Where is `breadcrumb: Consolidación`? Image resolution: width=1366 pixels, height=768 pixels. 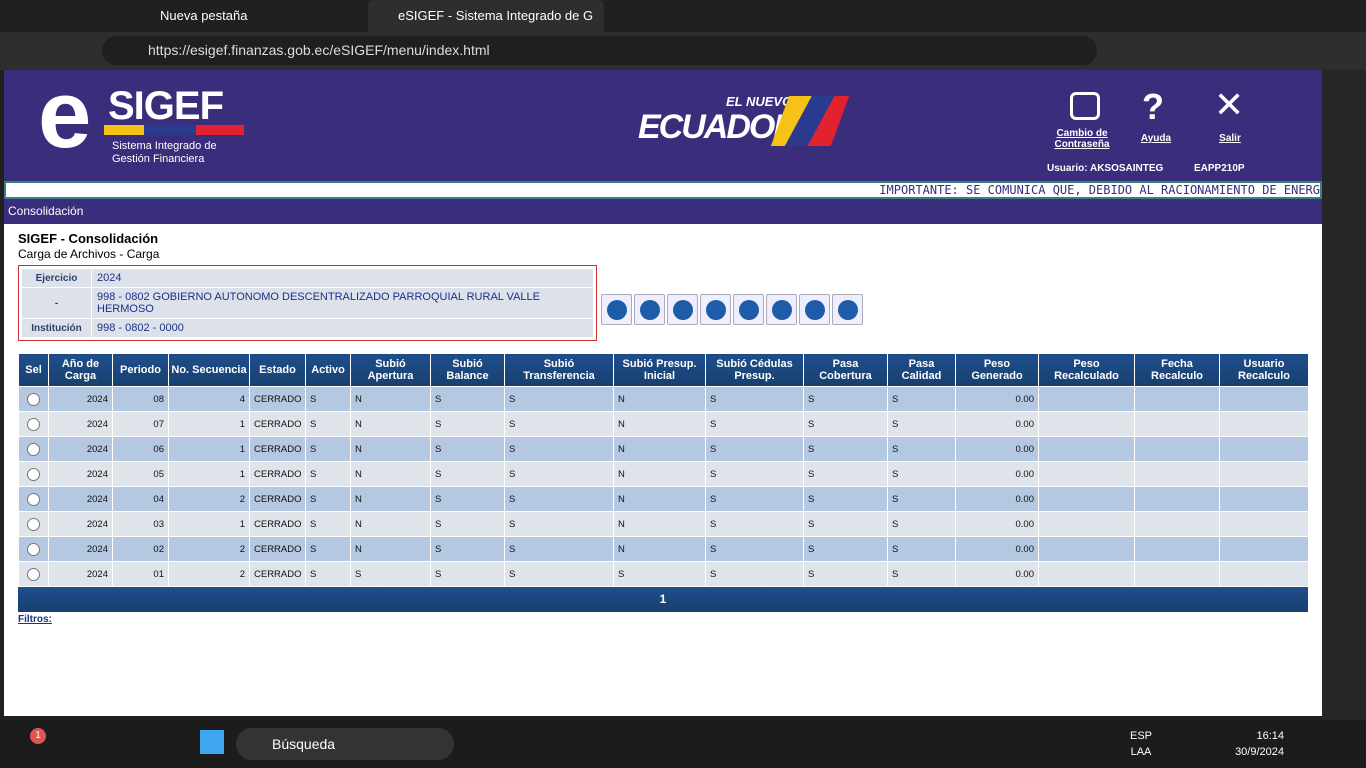
breadcrumb: Consolidación is located at coordinates (663, 211).